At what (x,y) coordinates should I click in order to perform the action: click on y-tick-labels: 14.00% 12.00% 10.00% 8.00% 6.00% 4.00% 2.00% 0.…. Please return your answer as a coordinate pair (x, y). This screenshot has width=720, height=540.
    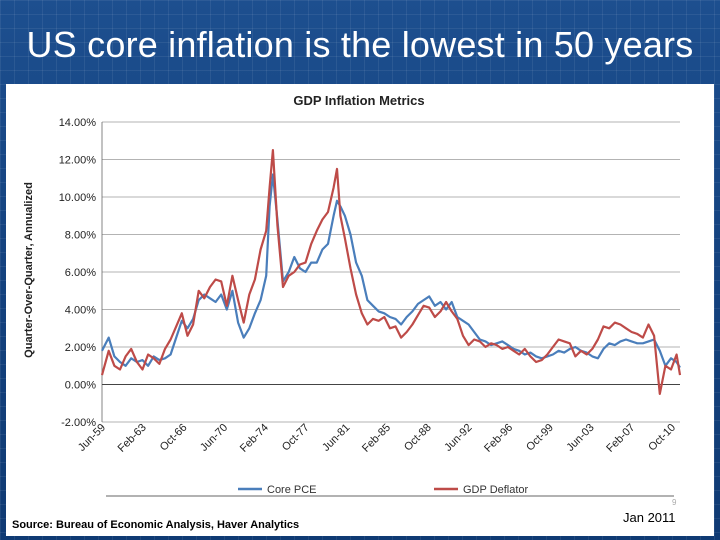
    Looking at the image, I should click on (78, 273).